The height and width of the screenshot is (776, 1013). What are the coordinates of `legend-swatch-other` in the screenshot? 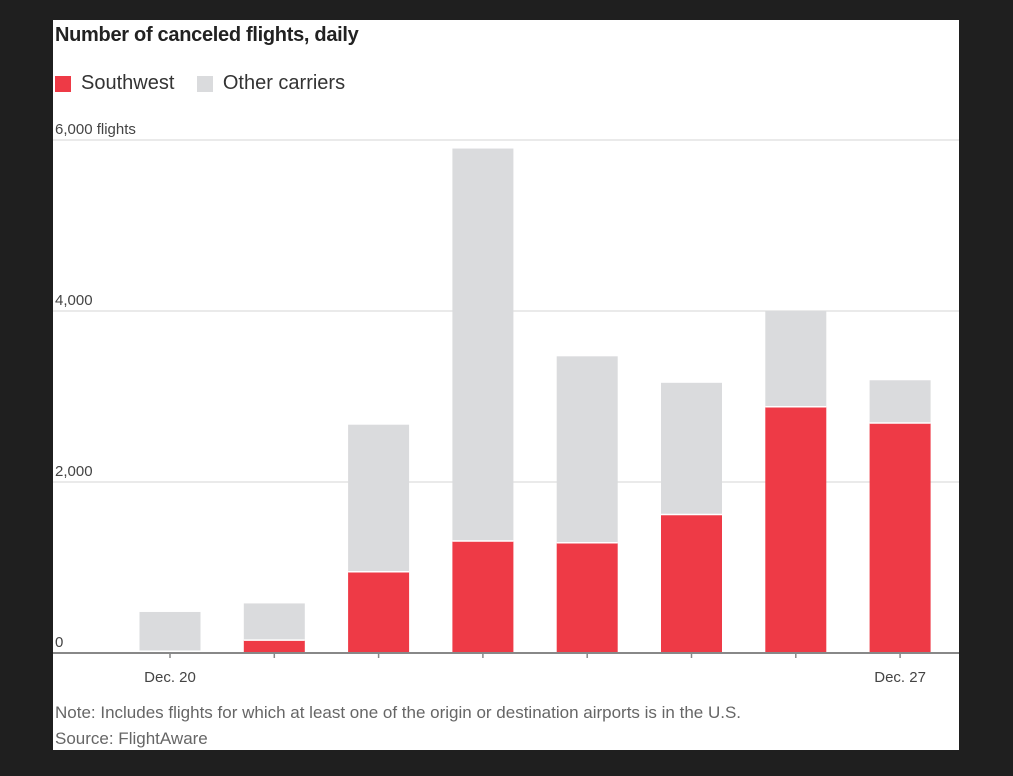 It's located at (204, 83).